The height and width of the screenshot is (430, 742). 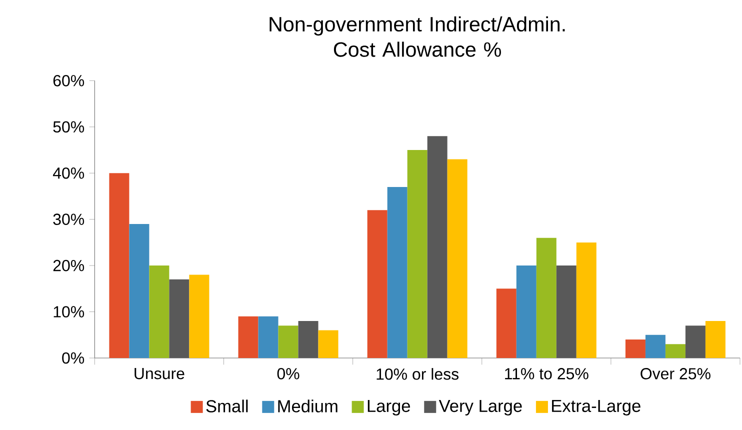 I want to click on y-tick-label: 20%, so click(x=68, y=266).